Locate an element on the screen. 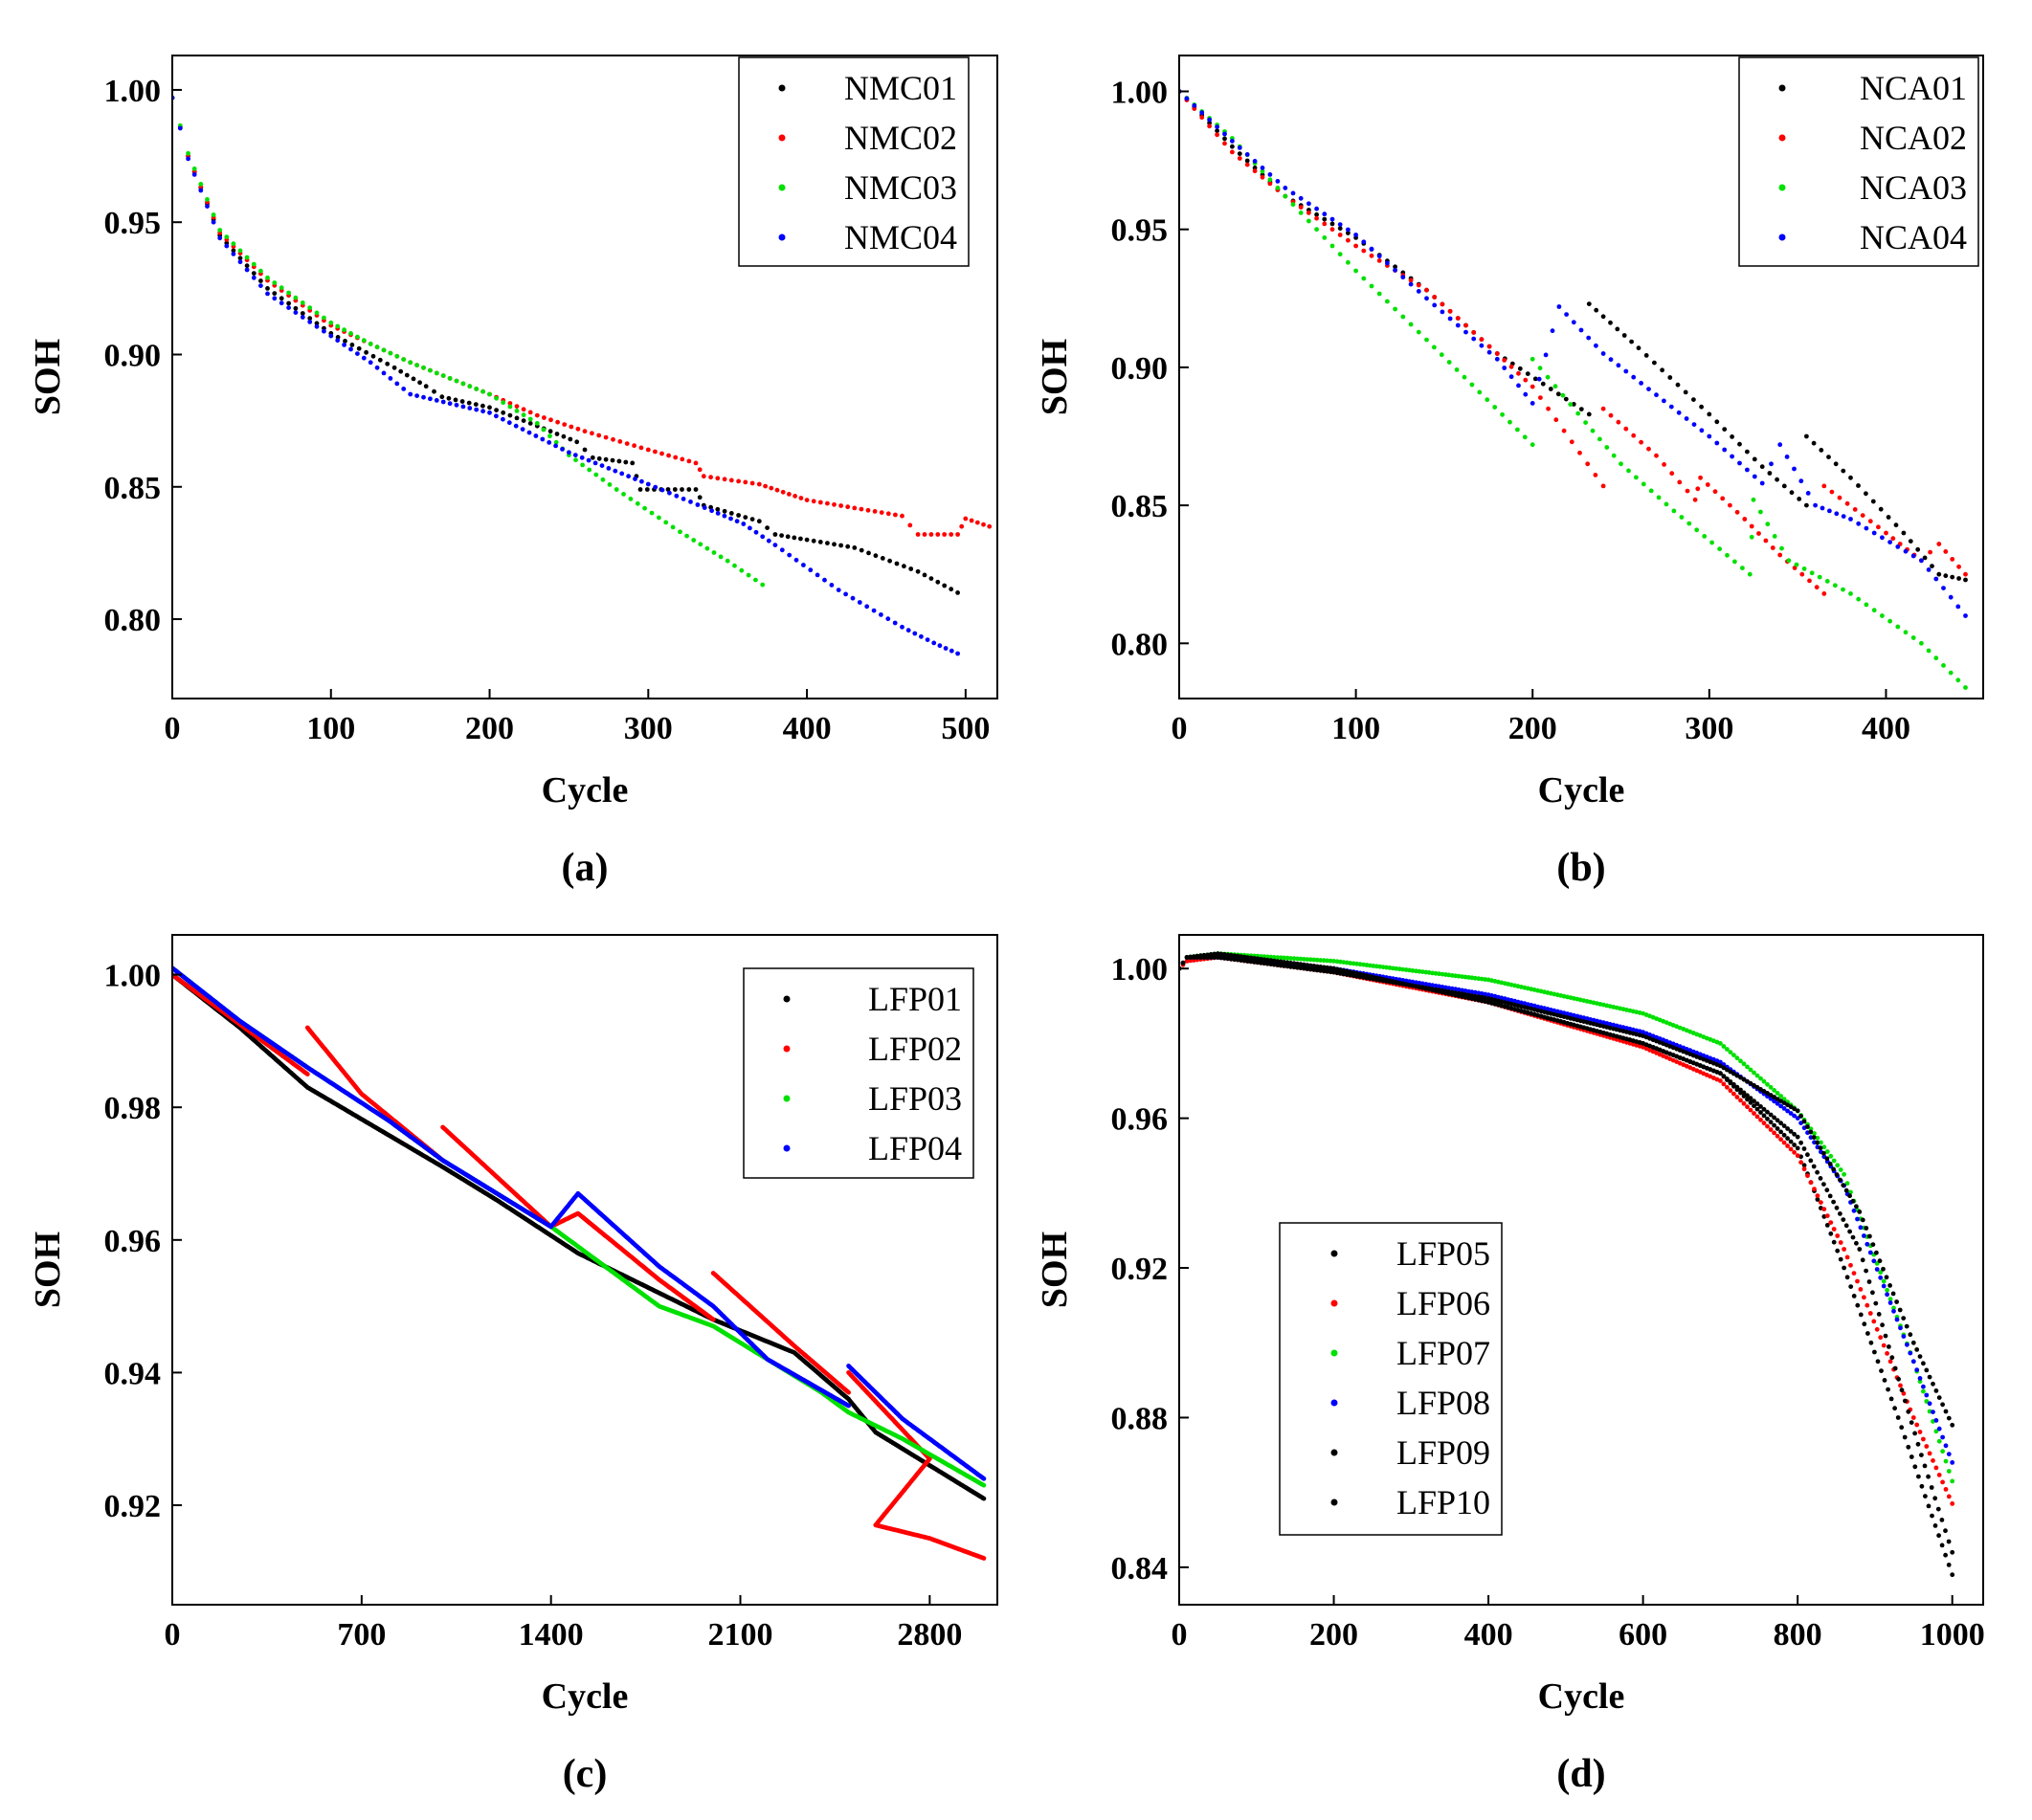 The width and height of the screenshot is (2032, 1820). data-point-LFP03 is located at coordinates (984, 1485).